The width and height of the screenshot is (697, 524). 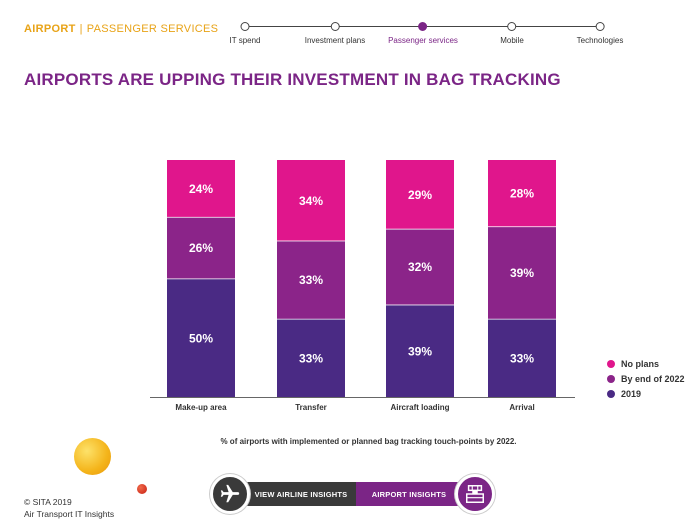 I want to click on bar-arrival-by-end-of-2022, so click(x=522, y=272).